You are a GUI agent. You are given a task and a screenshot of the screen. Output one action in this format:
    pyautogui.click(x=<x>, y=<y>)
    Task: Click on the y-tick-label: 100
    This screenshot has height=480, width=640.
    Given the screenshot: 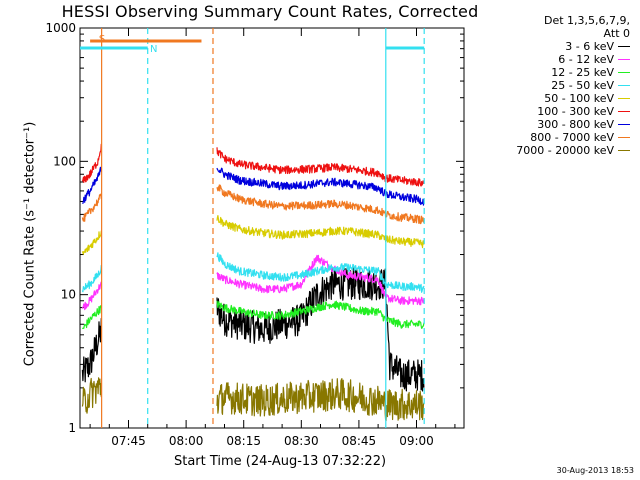 What is the action you would take?
    pyautogui.click(x=64, y=161)
    